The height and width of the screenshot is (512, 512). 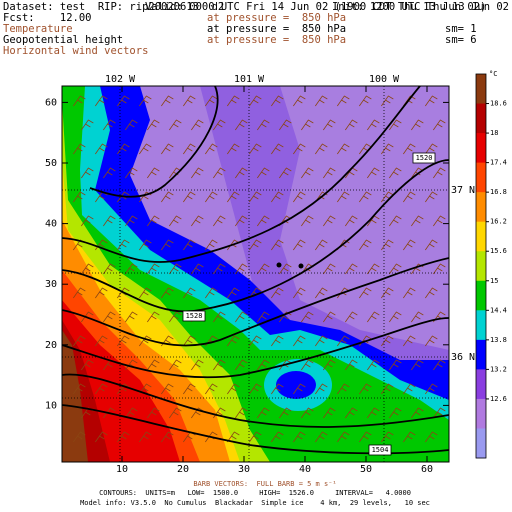 I want to click on longitude-label: 101 W, so click(x=249, y=79).